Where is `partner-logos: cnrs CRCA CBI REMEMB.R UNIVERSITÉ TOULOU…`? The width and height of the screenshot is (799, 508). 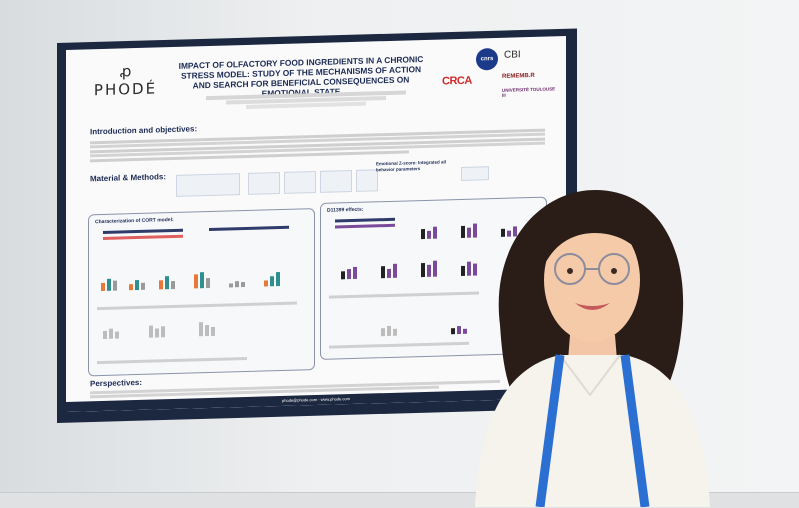
partner-logos: cnrs CRCA CBI REMEMB.R UNIVERSITÉ TOULOU… is located at coordinates (501, 77).